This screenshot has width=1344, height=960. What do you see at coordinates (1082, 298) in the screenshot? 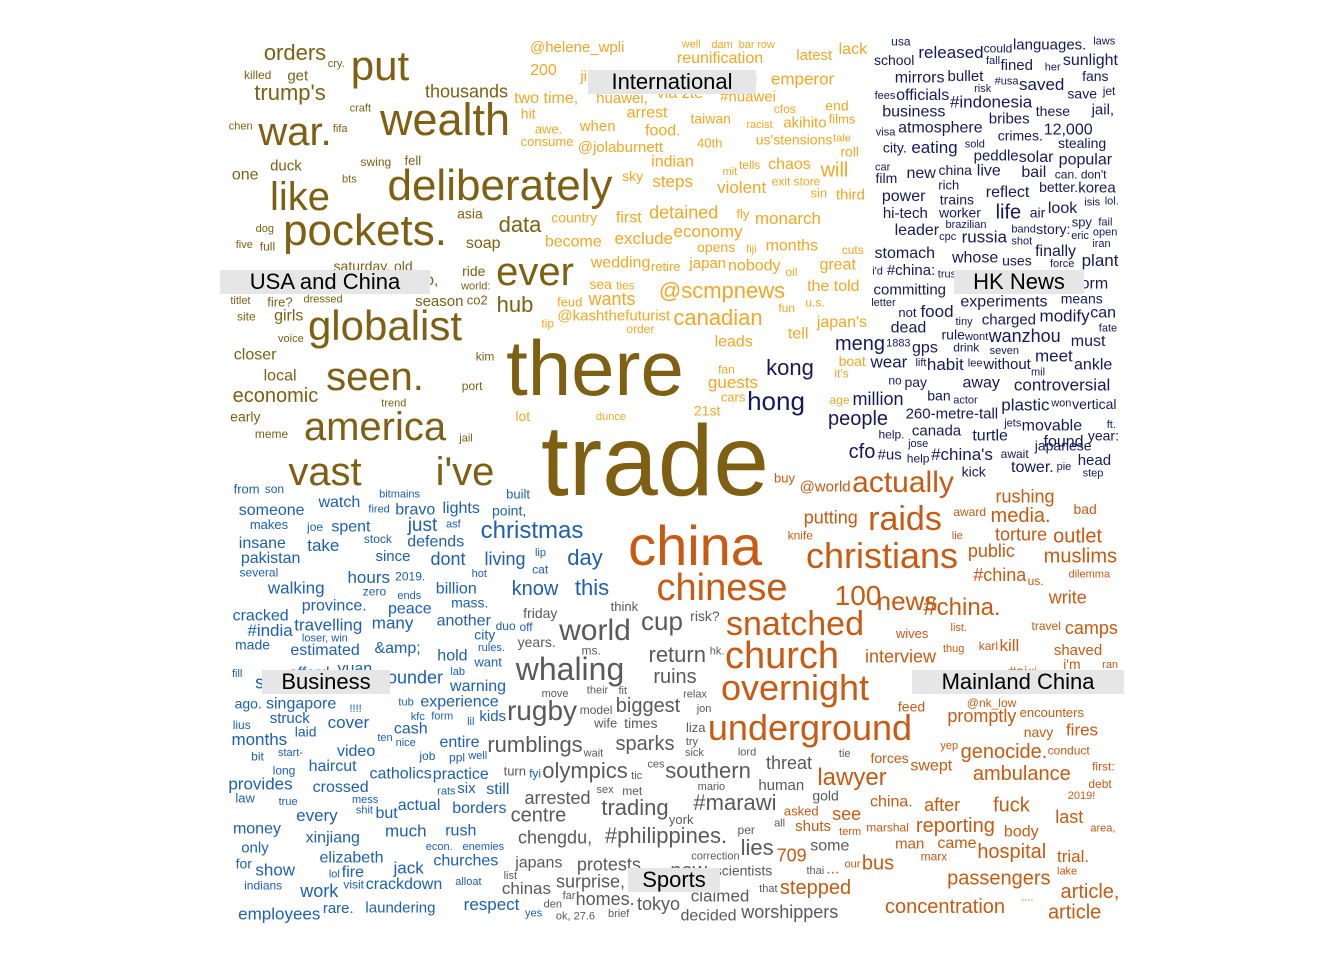
I see `word-hk-news-34: means` at bounding box center [1082, 298].